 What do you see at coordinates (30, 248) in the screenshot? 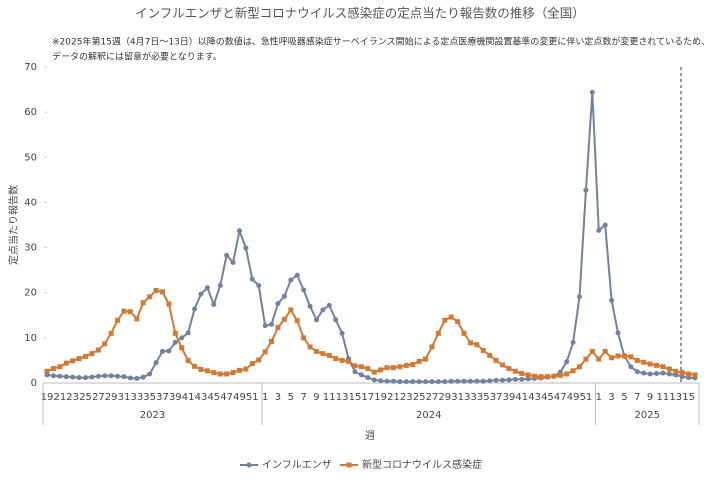
I see `y-tick-label: 30` at bounding box center [30, 248].